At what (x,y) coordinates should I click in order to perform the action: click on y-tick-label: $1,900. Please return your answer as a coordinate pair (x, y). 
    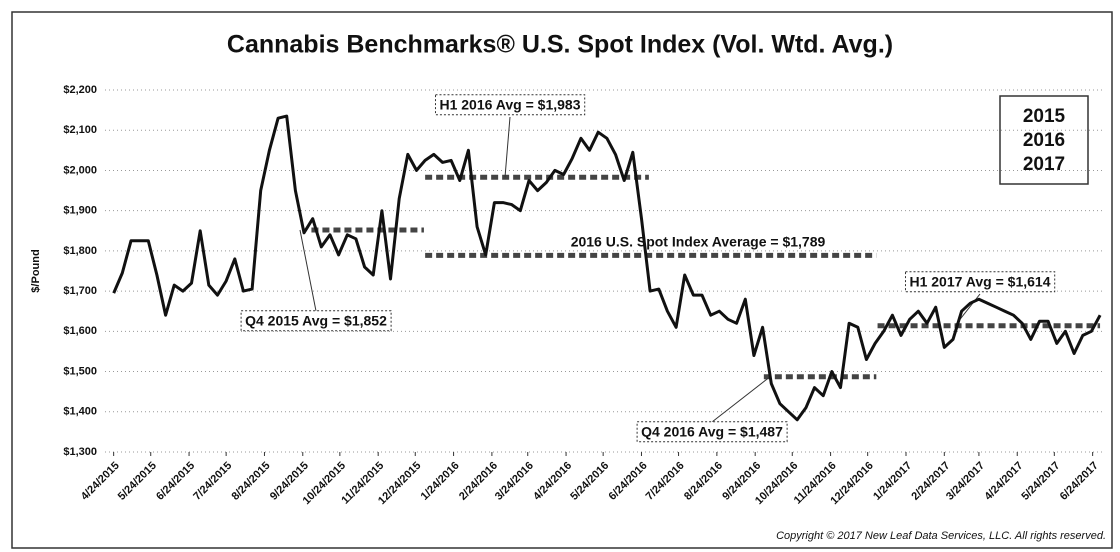
    Looking at the image, I should click on (80, 211).